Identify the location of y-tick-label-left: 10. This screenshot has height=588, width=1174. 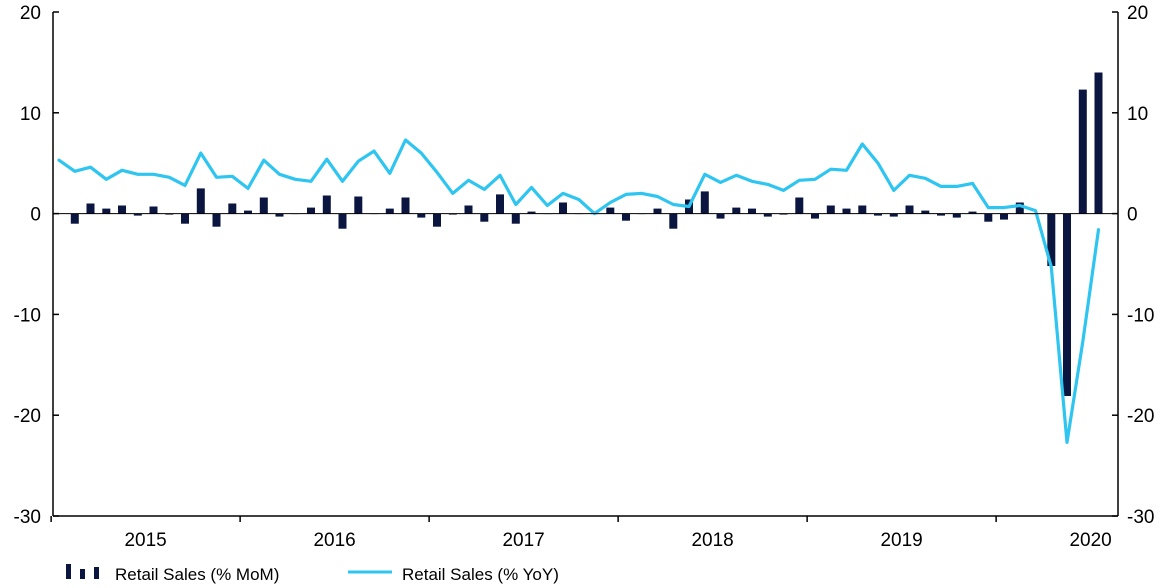
(30, 114).